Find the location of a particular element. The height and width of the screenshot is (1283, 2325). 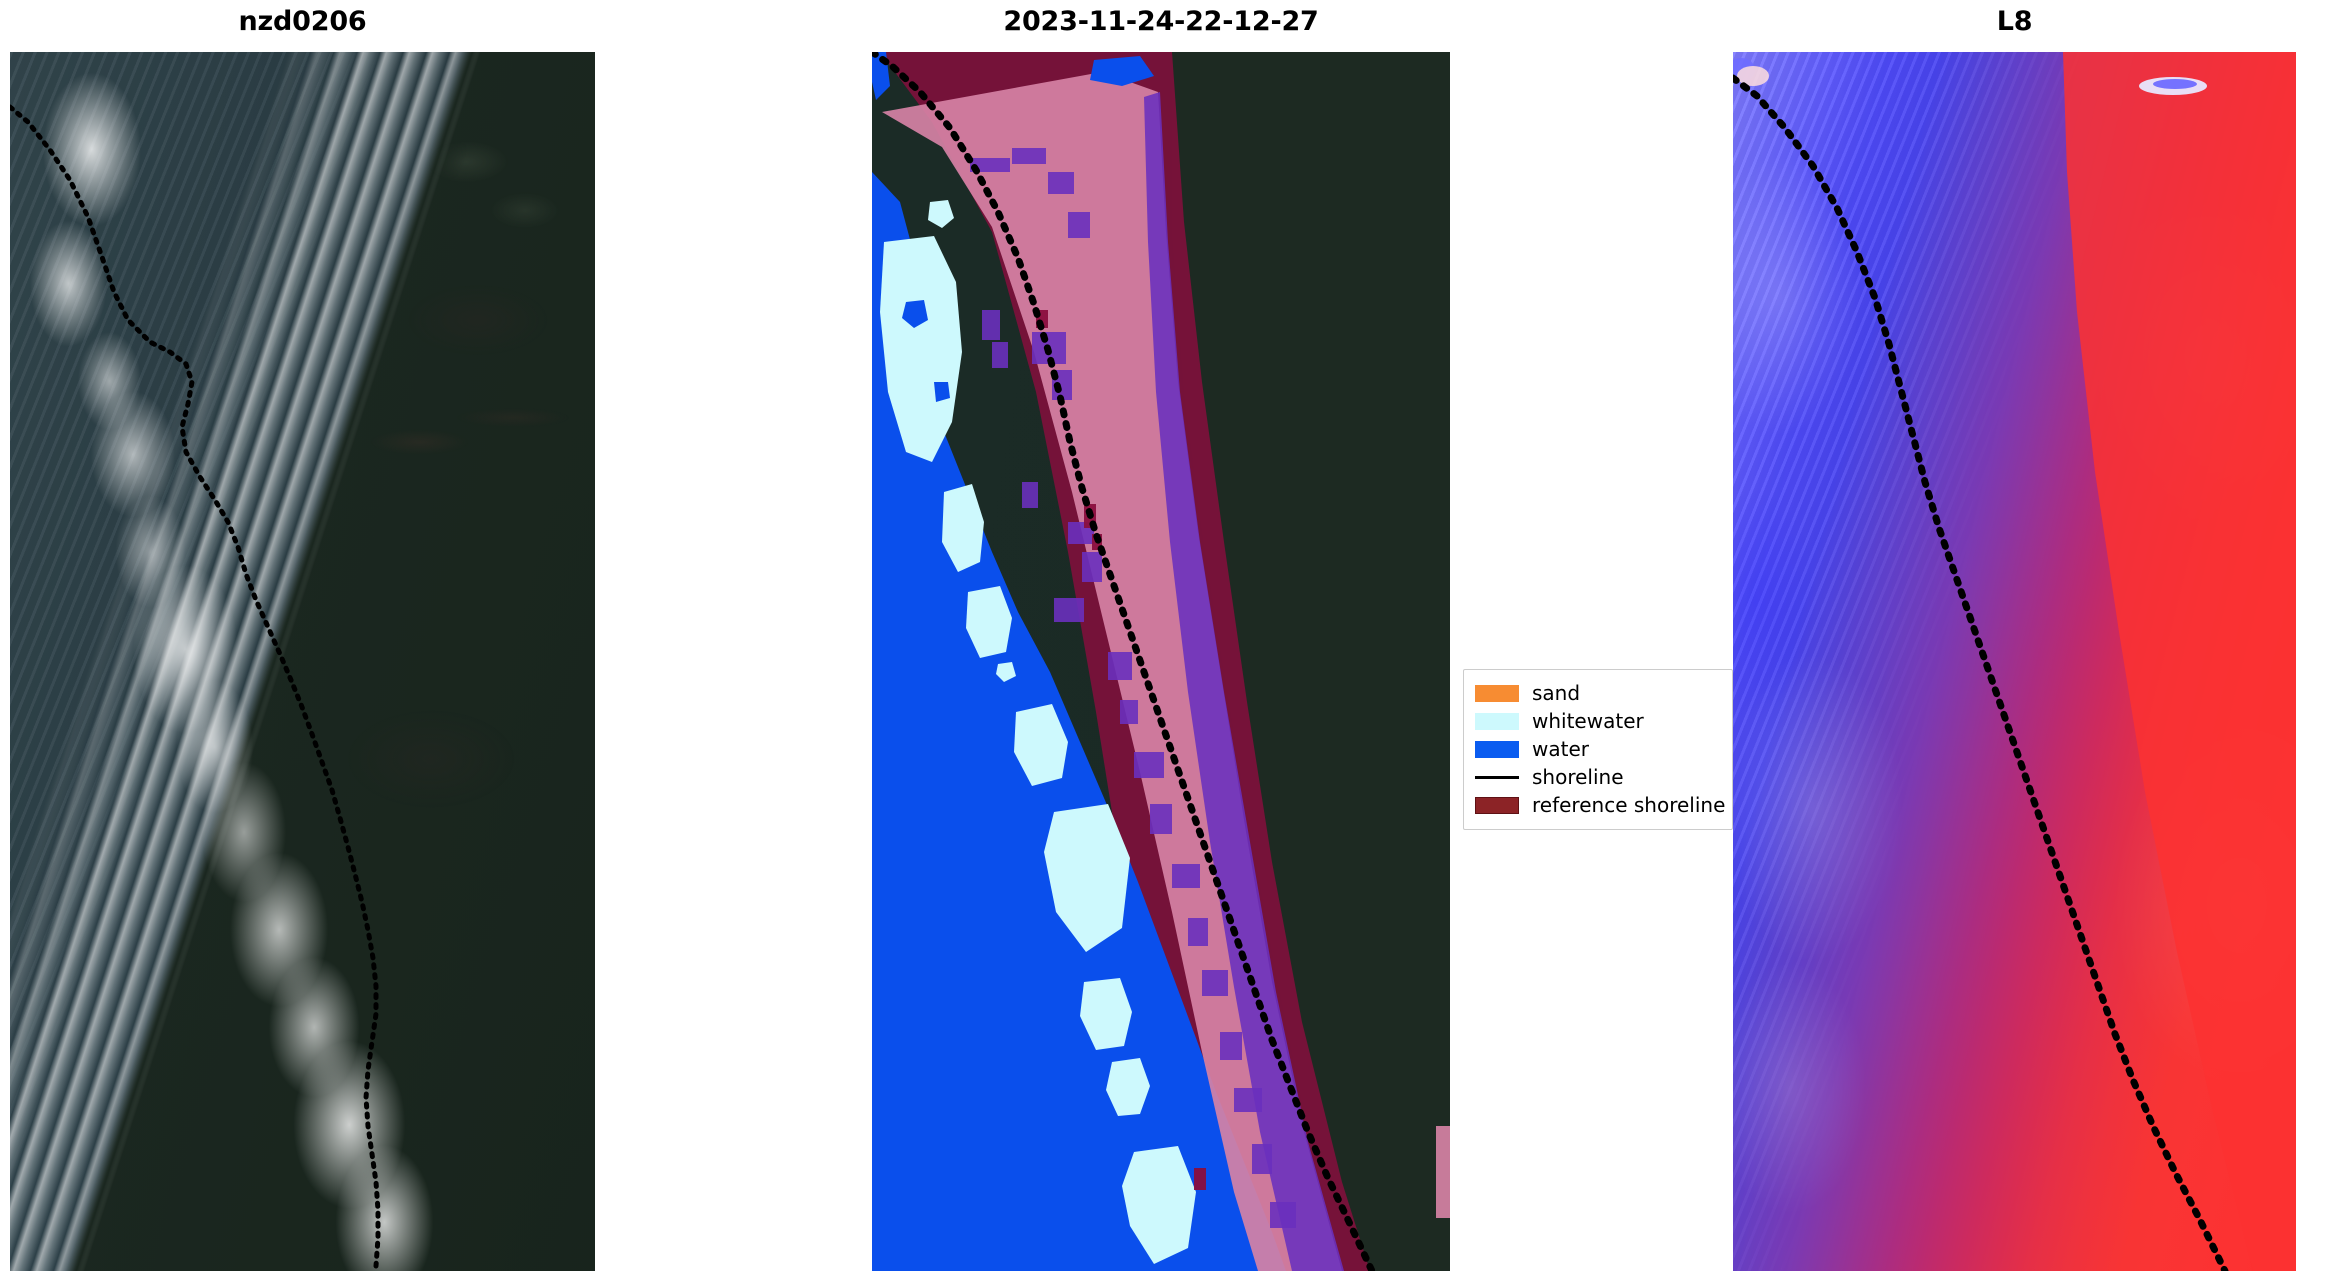

legend-item-shoreline: shoreline is located at coordinates (1598, 777).